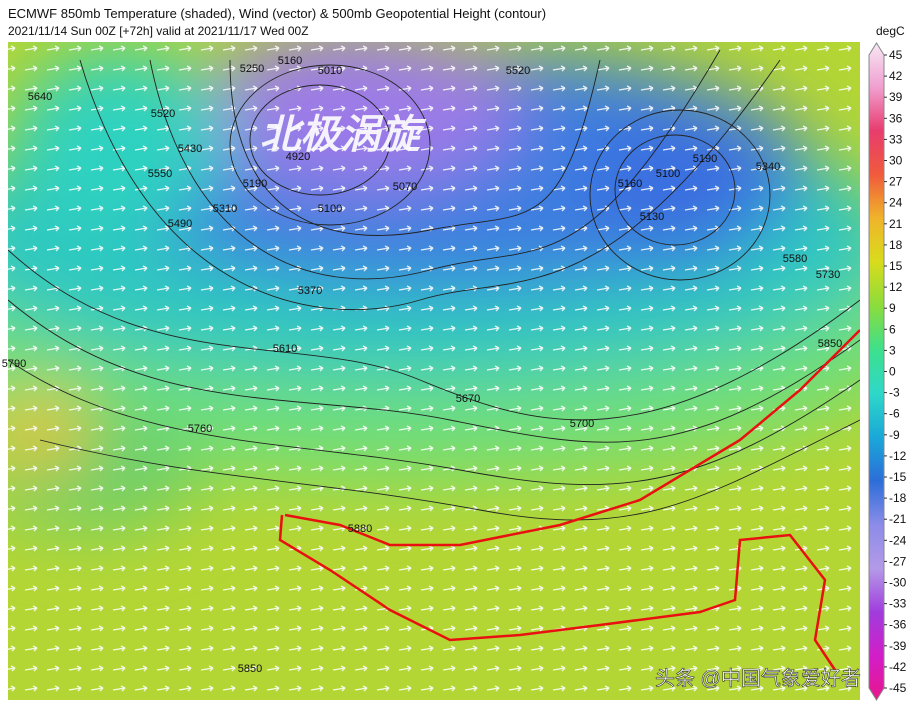 The image size is (920, 708). What do you see at coordinates (758, 678) in the screenshot?
I see `watermark: 头条 @中国气象爱好者` at bounding box center [758, 678].